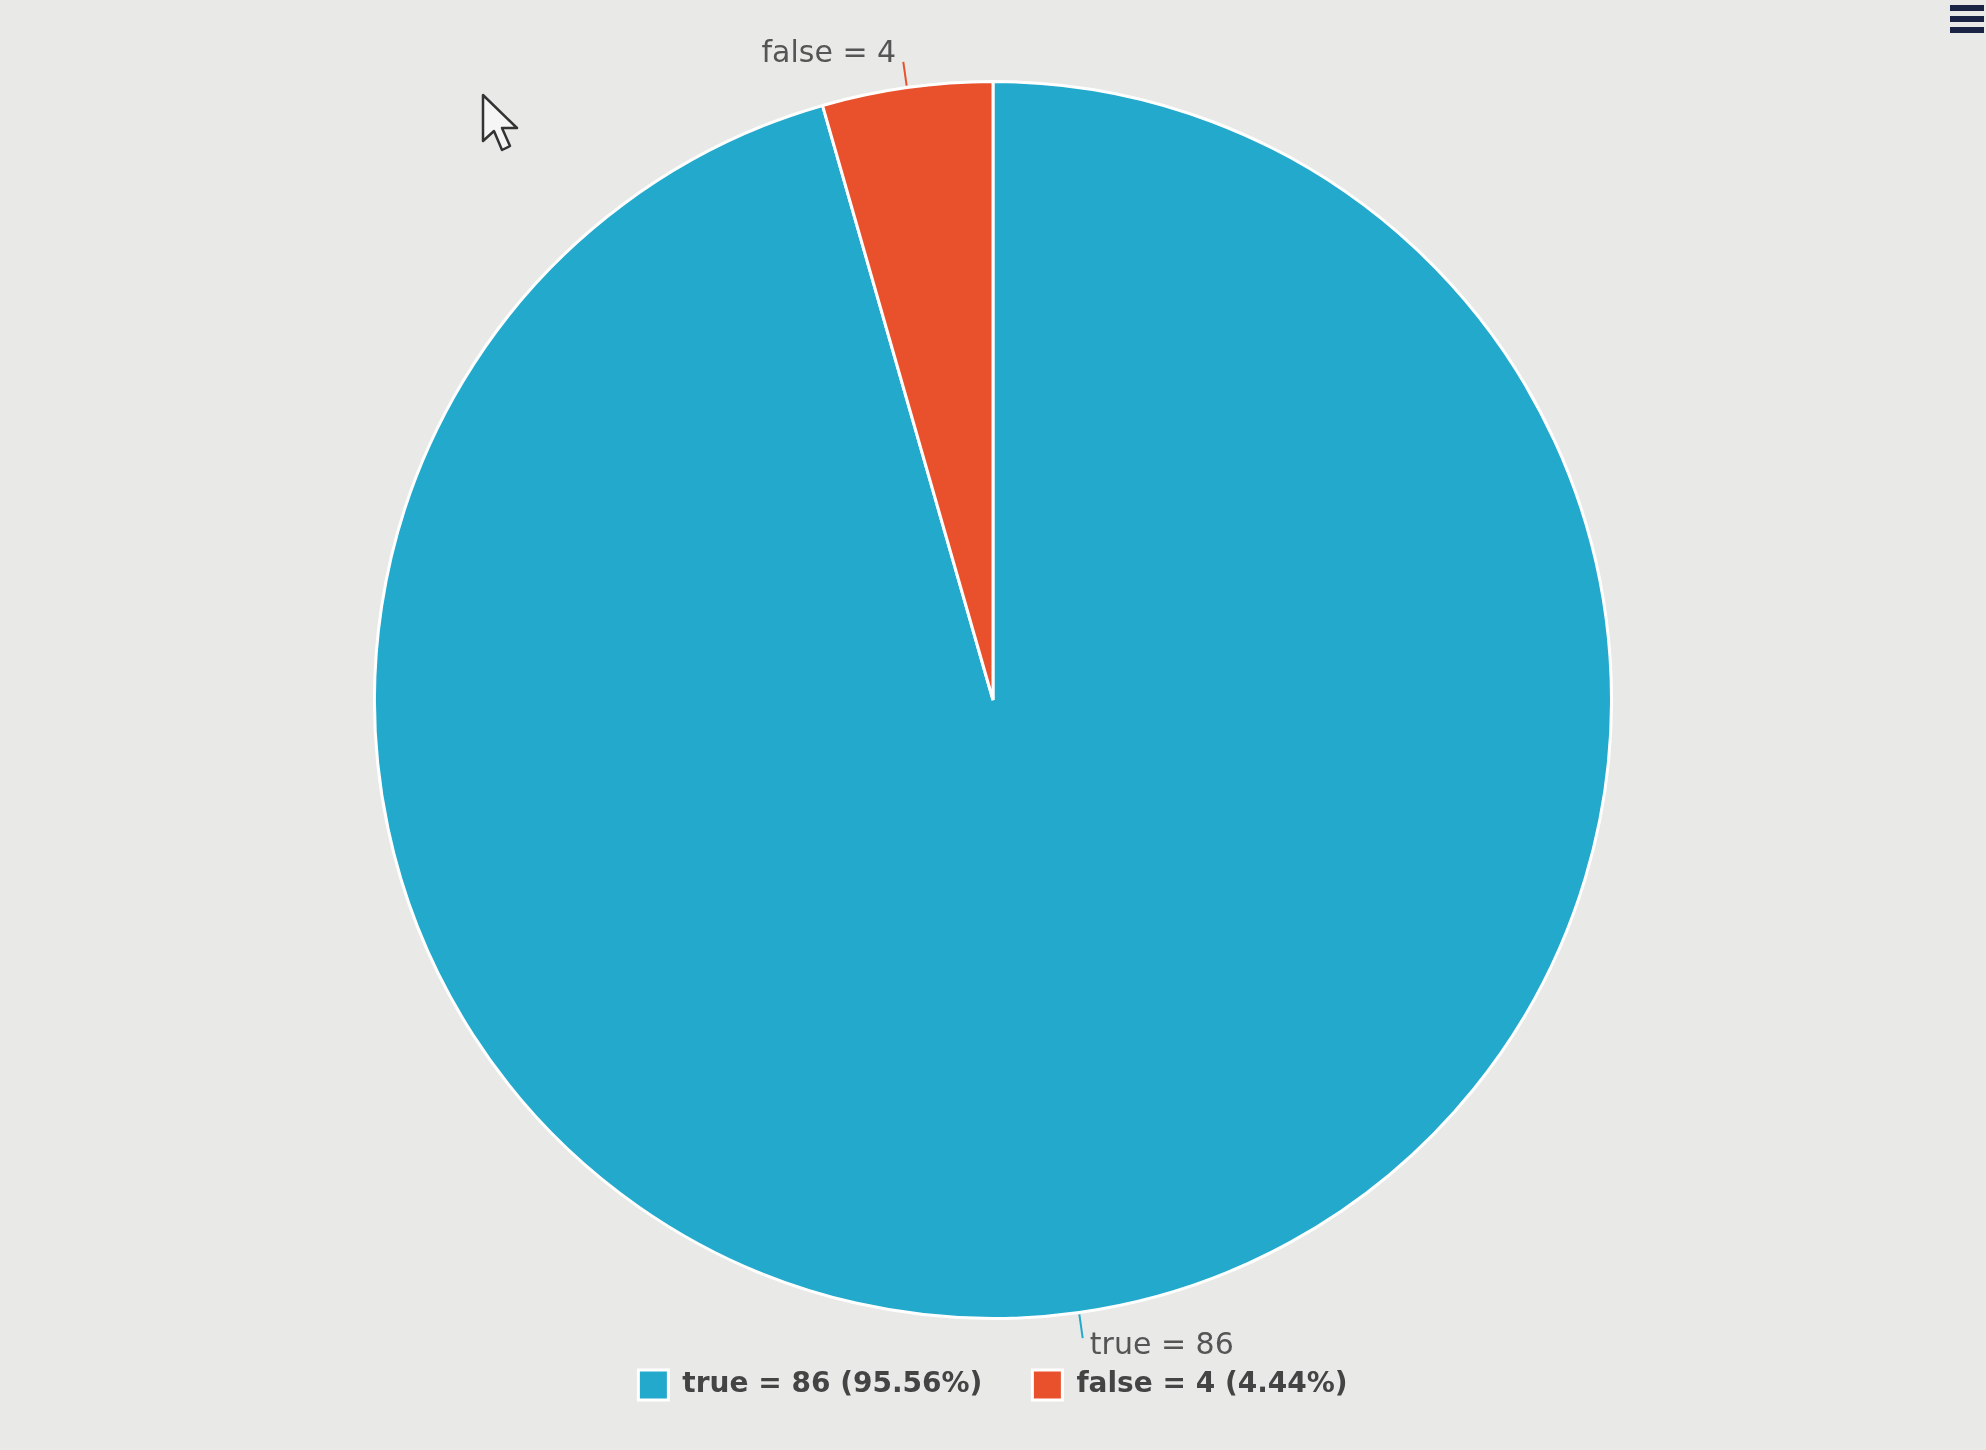 Image resolution: width=1986 pixels, height=1450 pixels. Describe the element at coordinates (1212, 1383) in the screenshot. I see `legend-label: false = 4 (4.44%)` at that location.